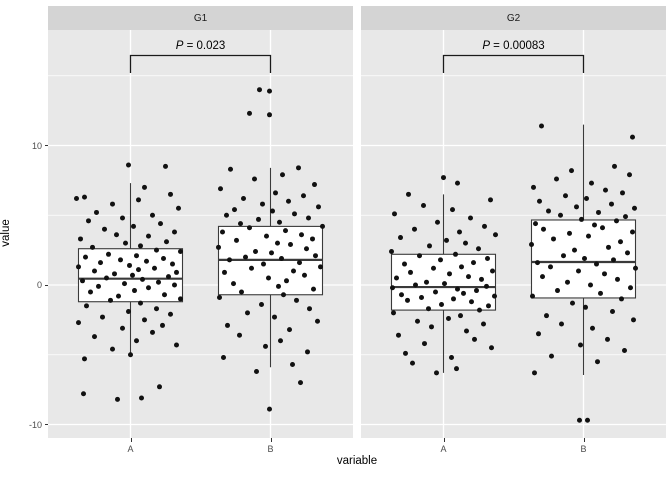  What do you see at coordinates (444, 440) in the screenshot?
I see `x-tick-mark-g2-a` at bounding box center [444, 440].